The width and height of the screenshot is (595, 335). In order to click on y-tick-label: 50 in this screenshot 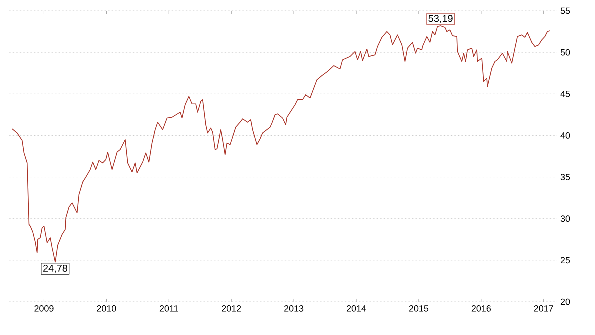, I will do `click(565, 52)`.